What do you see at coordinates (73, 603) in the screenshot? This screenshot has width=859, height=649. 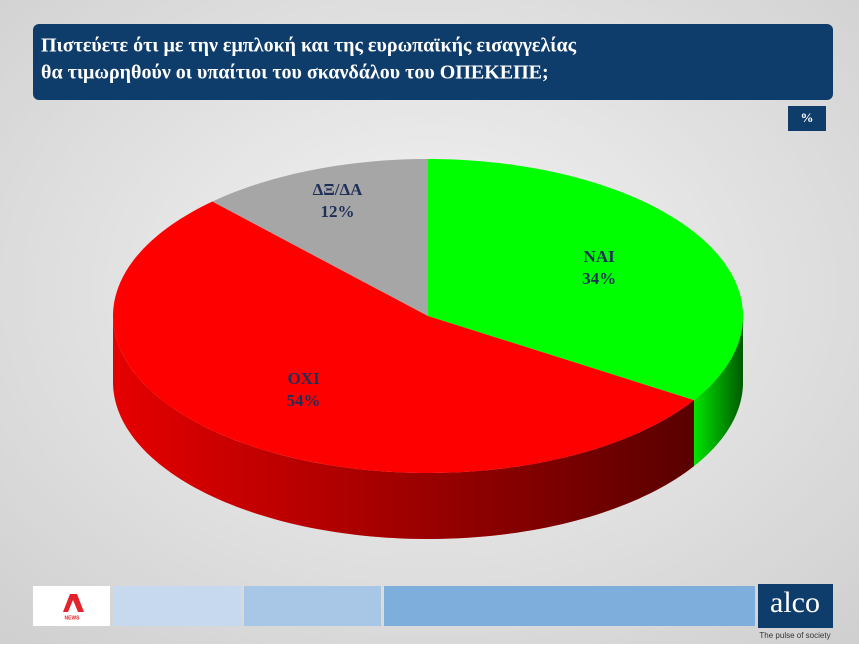 I see `news-logo` at bounding box center [73, 603].